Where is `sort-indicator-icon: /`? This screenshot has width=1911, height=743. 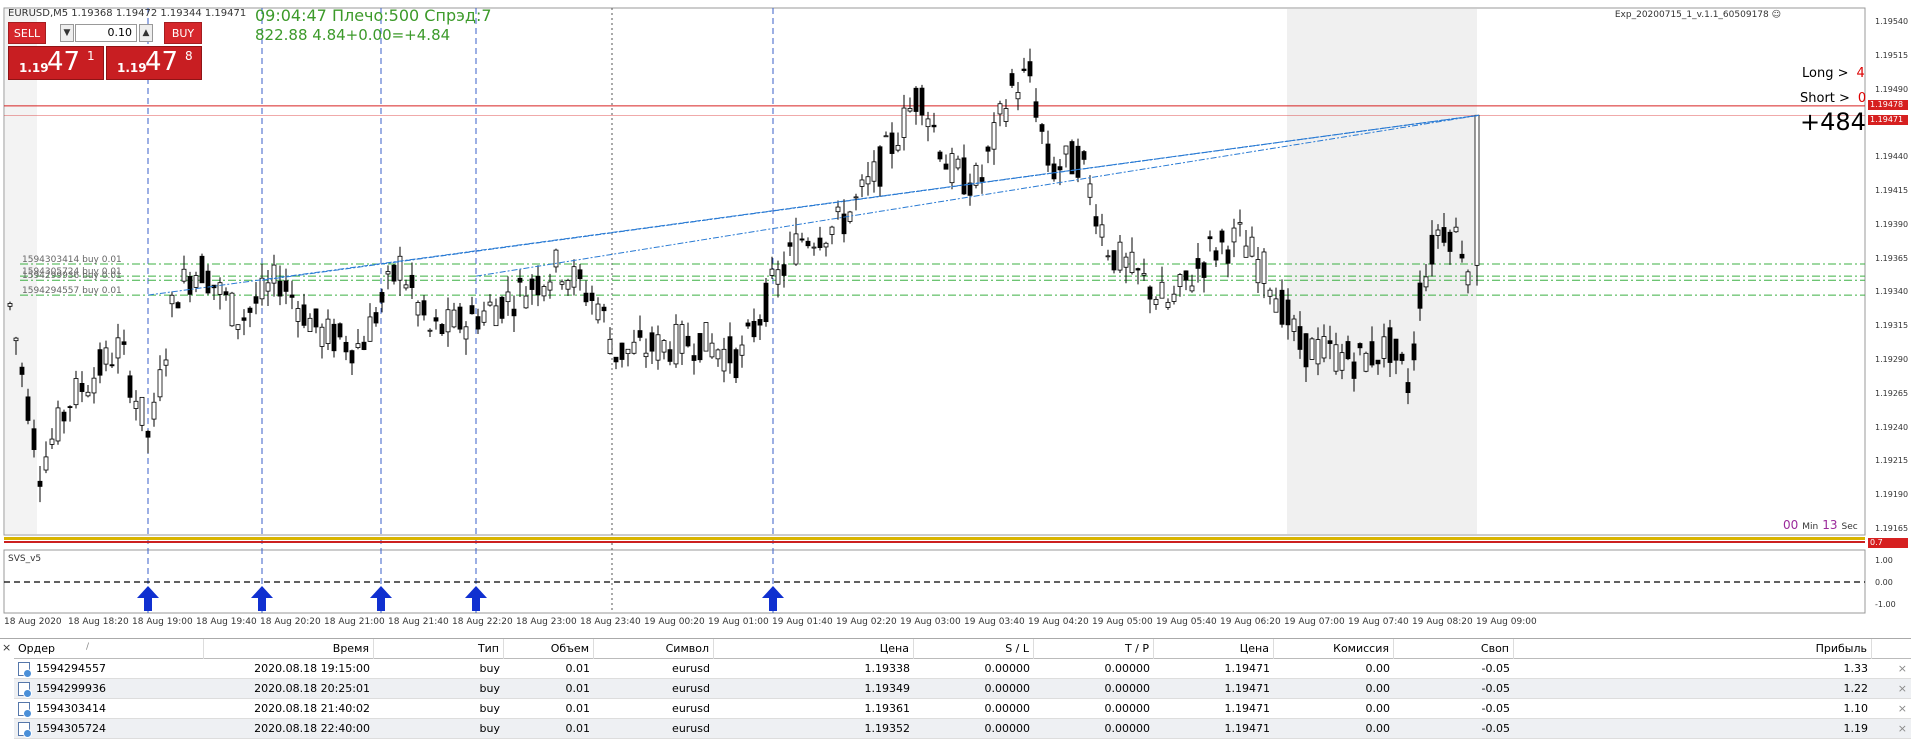 sort-indicator-icon: / is located at coordinates (88, 647).